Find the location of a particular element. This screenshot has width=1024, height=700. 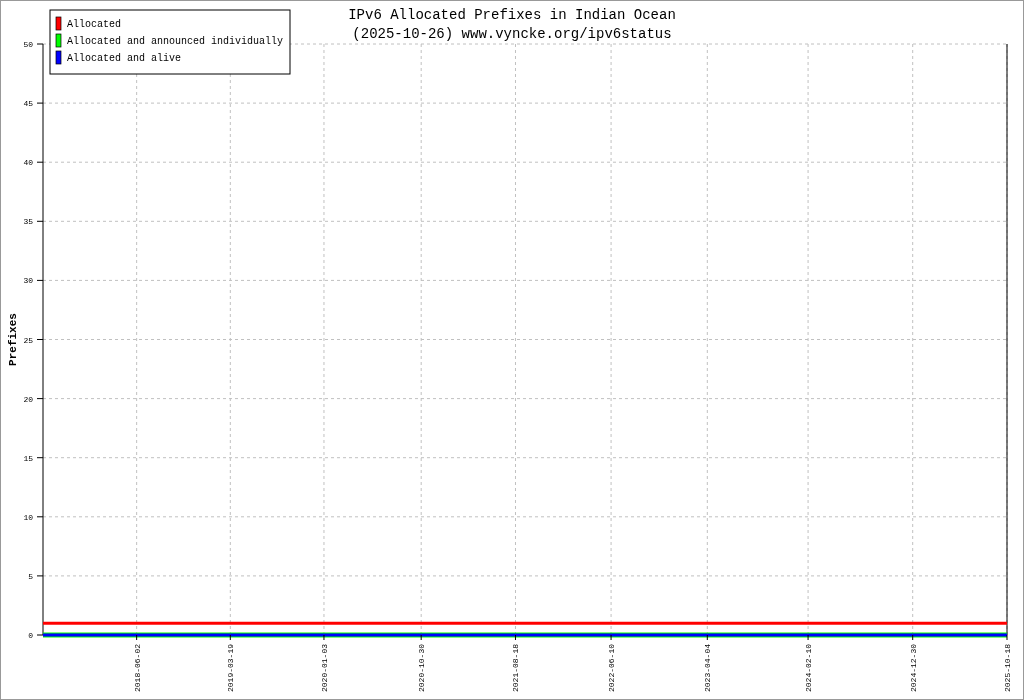

y-tick-label: 5 is located at coordinates (31, 576).